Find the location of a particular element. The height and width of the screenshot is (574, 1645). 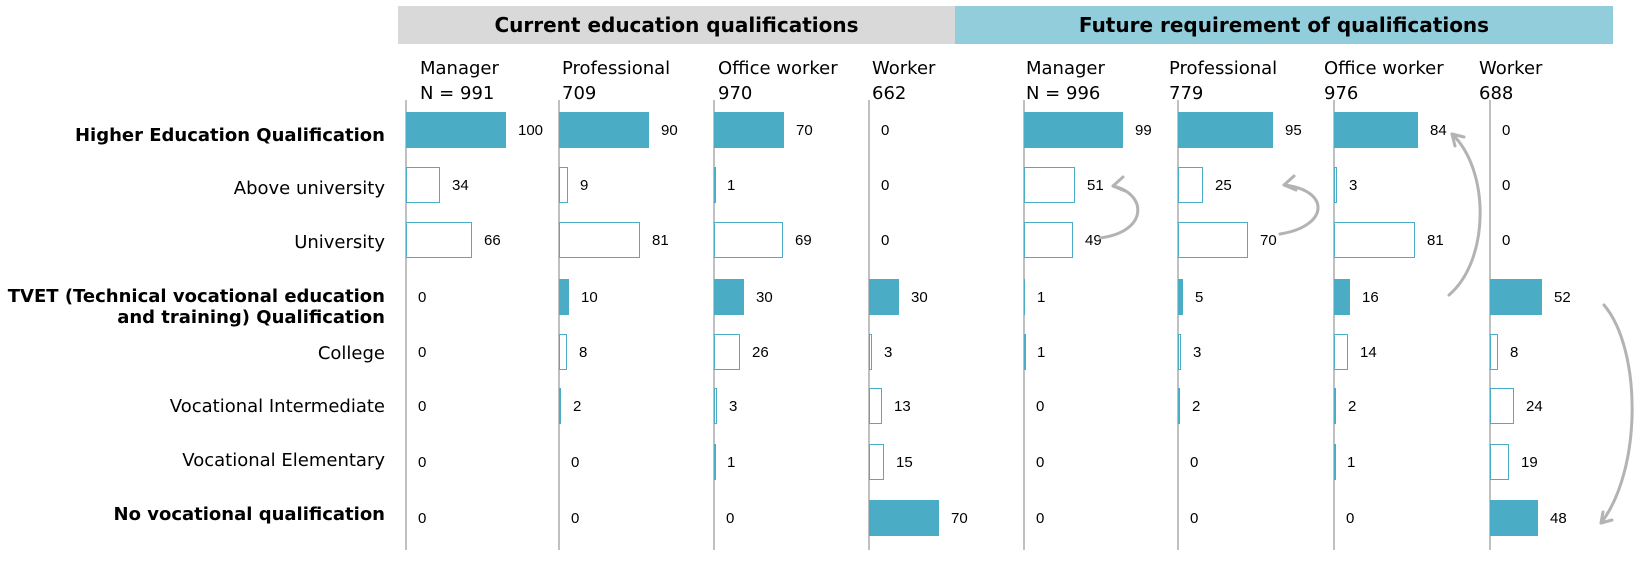

col-header-future-office-worker: Office worker 976 is located at coordinates (1384, 81).